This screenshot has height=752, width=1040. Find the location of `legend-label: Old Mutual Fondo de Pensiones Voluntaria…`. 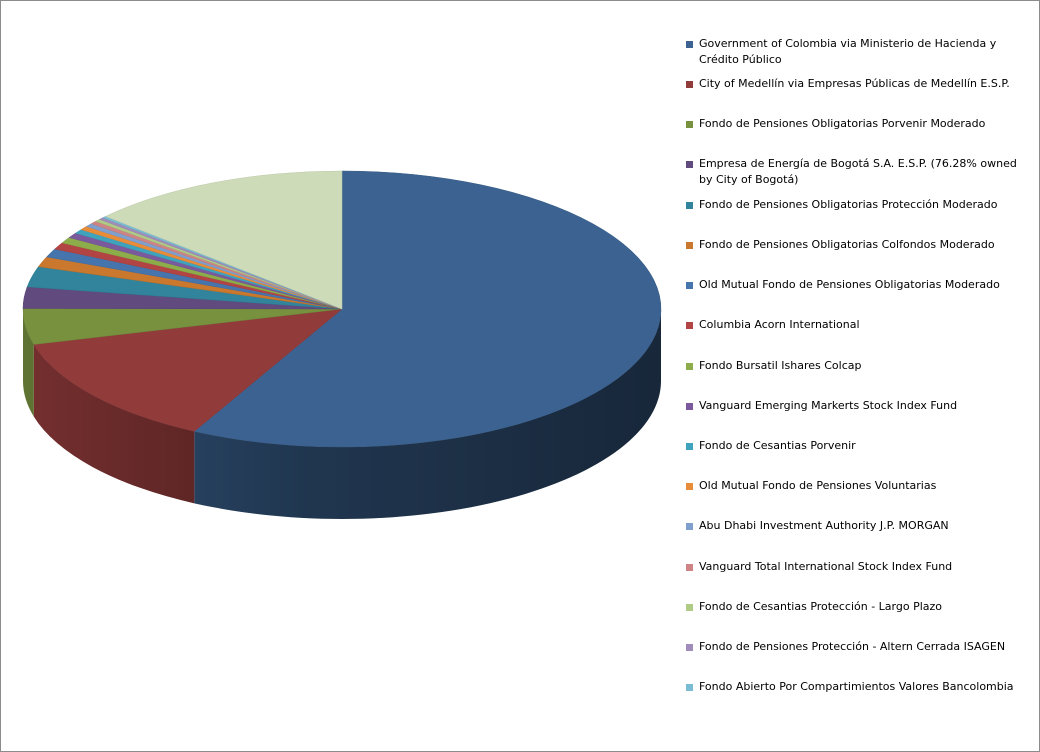

legend-label: Old Mutual Fondo de Pensiones Voluntaria… is located at coordinates (818, 485).